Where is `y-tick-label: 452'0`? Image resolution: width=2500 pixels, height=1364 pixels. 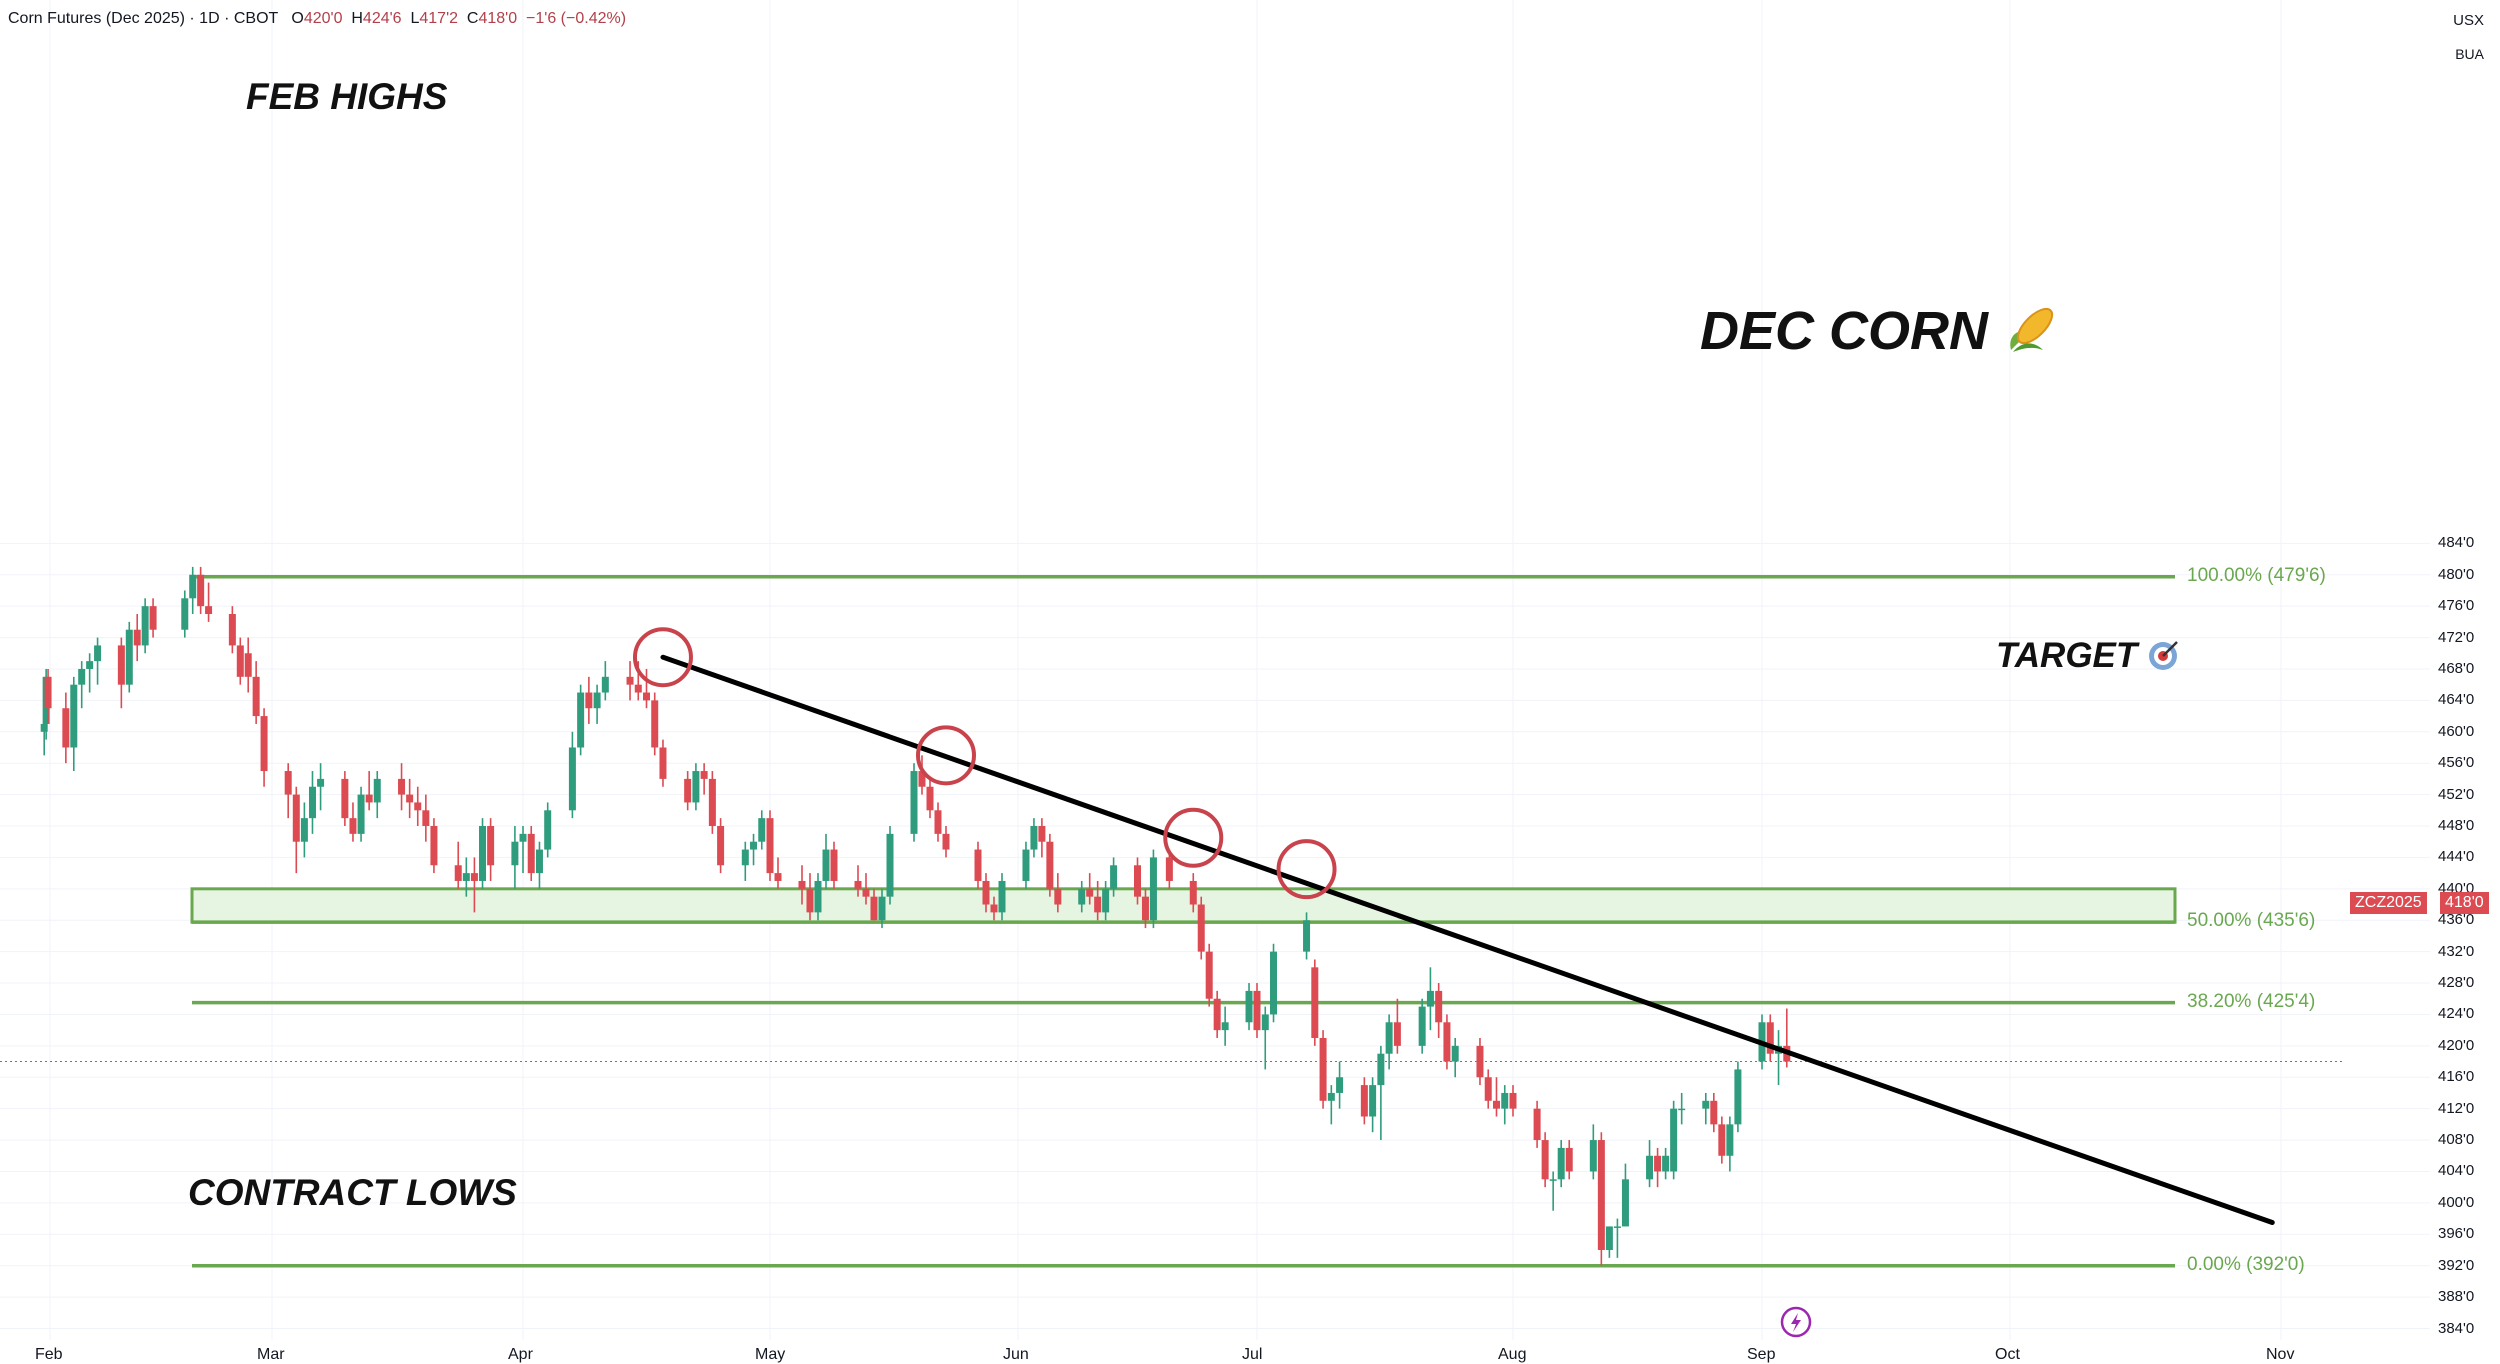 y-tick-label: 452'0 is located at coordinates (2456, 794).